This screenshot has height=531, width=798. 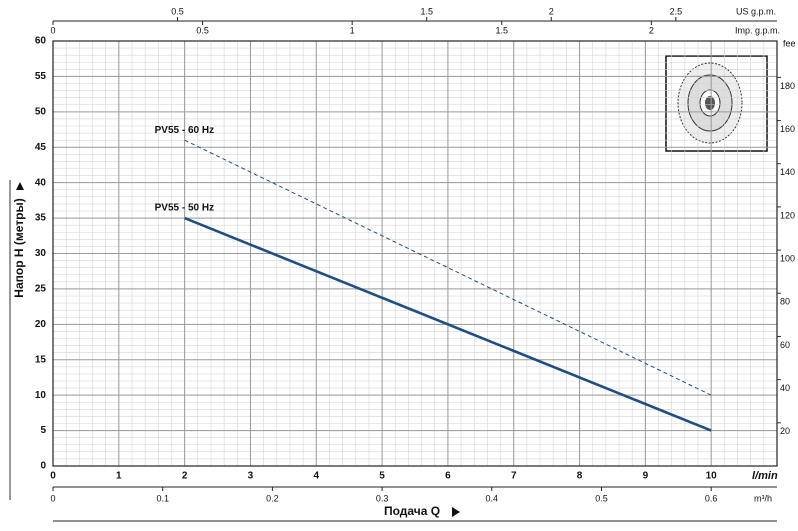 What do you see at coordinates (19, 247) in the screenshot?
I see `y-axis-label: Напор H (метры)` at bounding box center [19, 247].